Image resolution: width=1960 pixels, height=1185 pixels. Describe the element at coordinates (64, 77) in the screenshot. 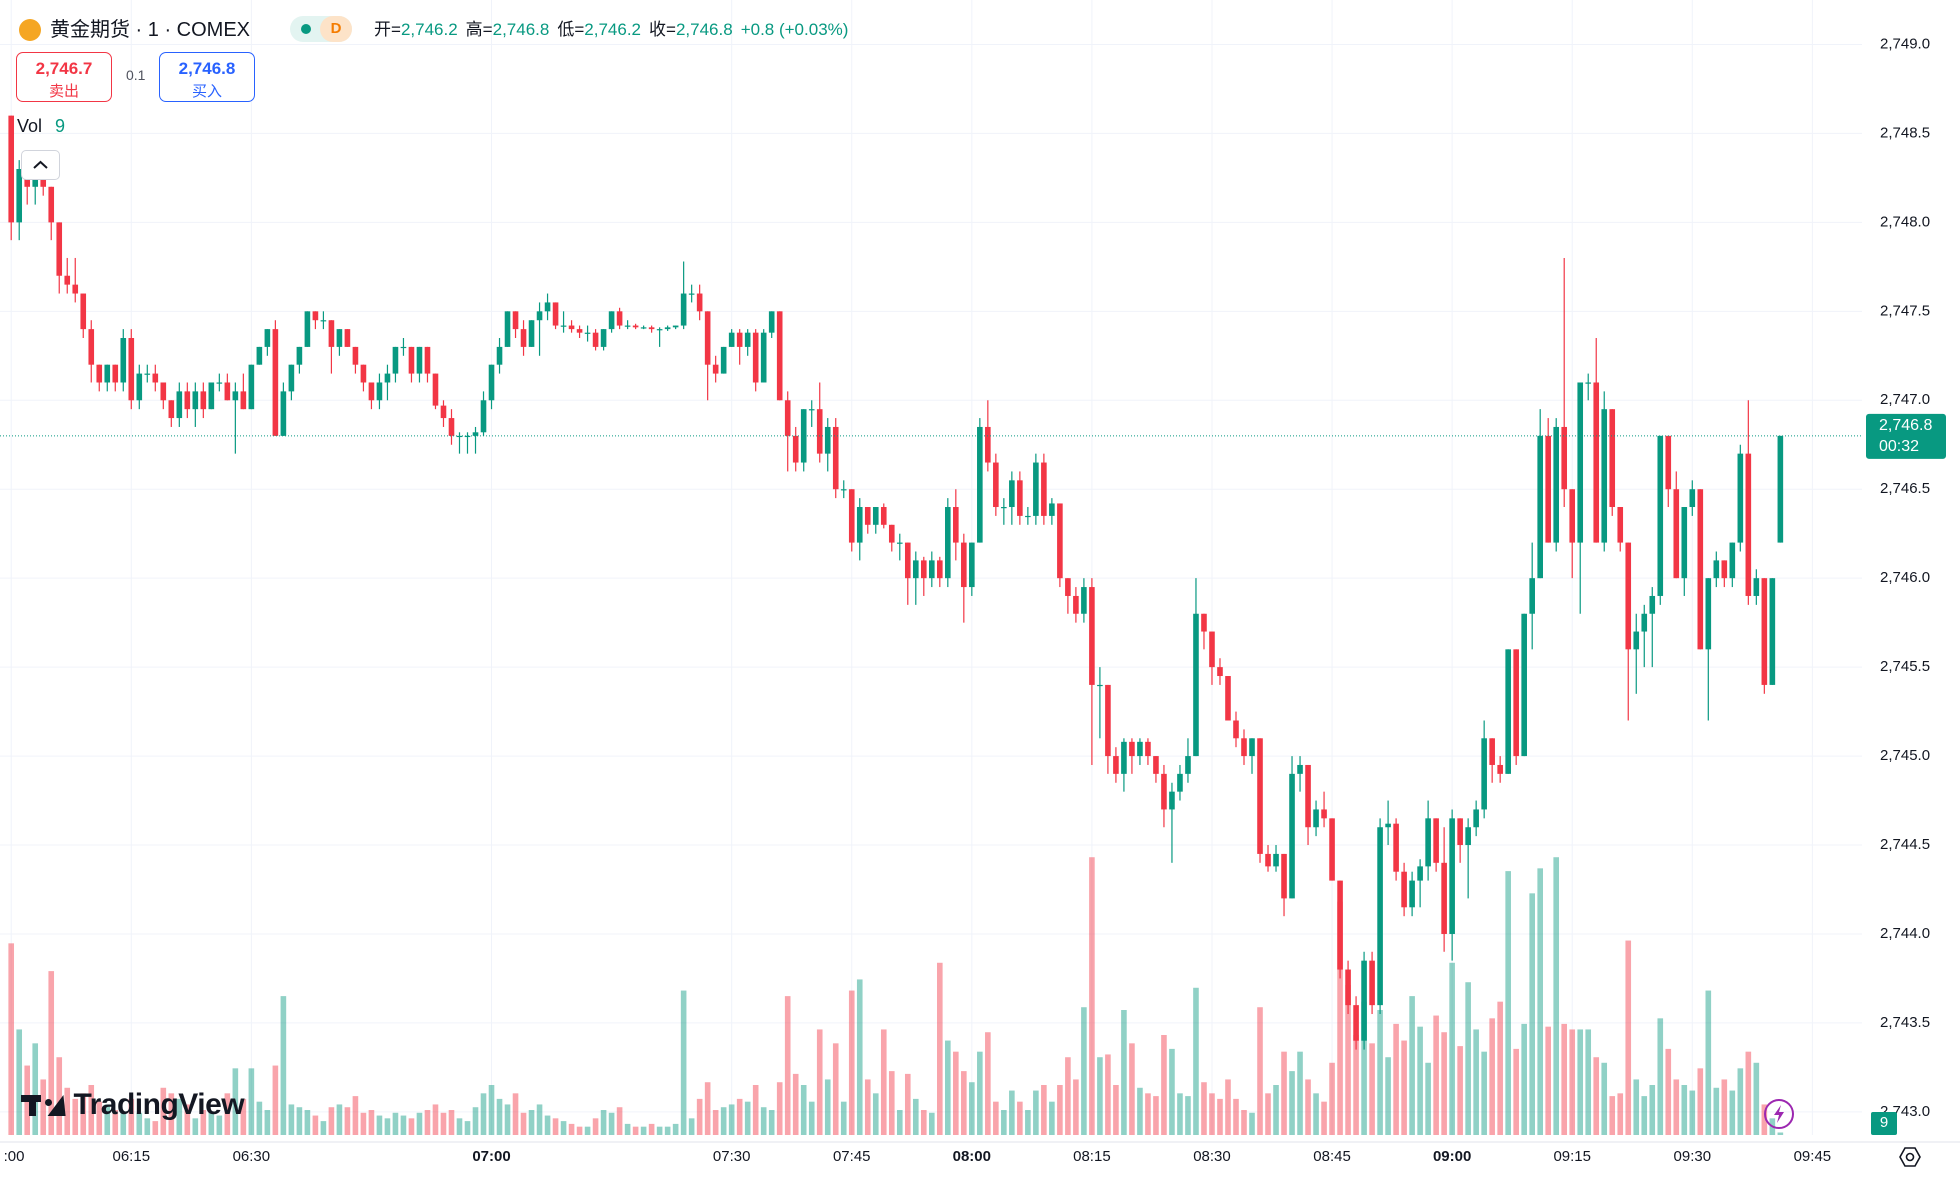

I see `sell-button: 2,746.7 卖出` at that location.